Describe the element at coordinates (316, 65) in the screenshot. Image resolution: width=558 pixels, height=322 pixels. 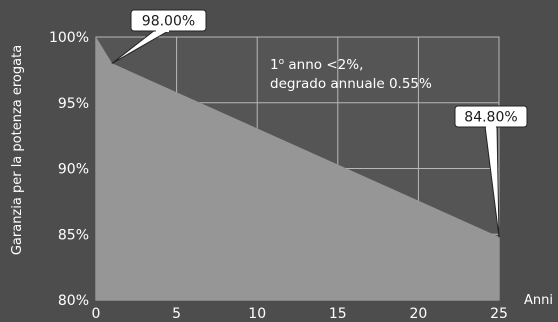
I see `annotation-line-1: 1o anno <2%,` at that location.